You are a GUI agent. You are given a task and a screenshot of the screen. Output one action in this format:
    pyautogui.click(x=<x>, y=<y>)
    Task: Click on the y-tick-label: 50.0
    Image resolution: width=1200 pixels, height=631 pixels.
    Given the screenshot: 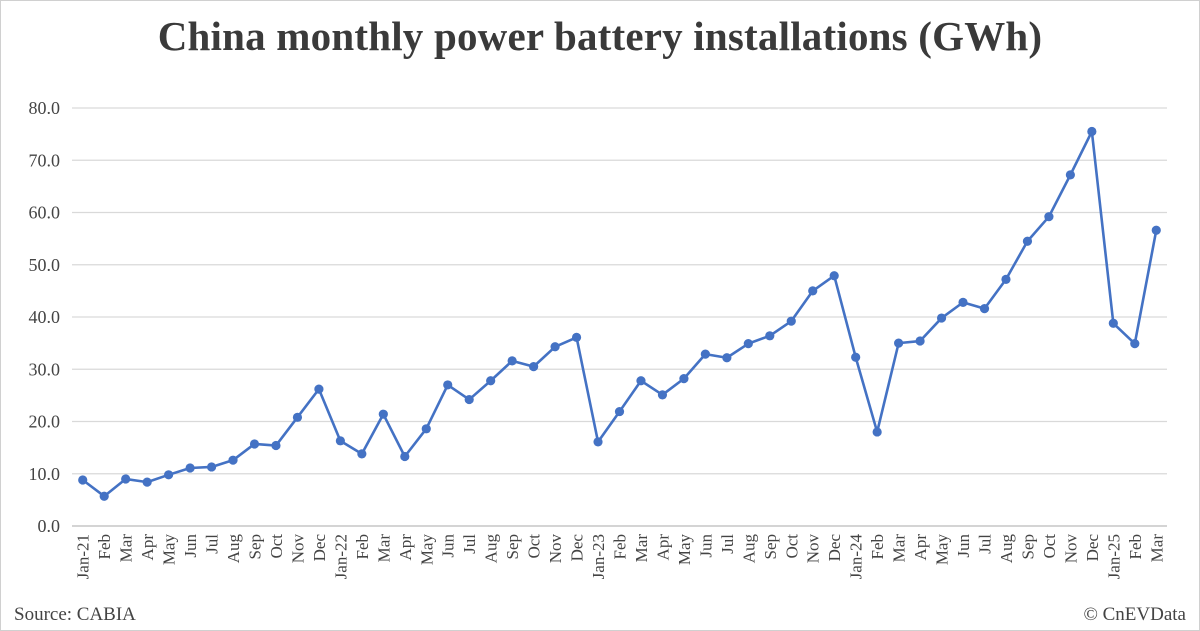 What is the action you would take?
    pyautogui.click(x=45, y=265)
    